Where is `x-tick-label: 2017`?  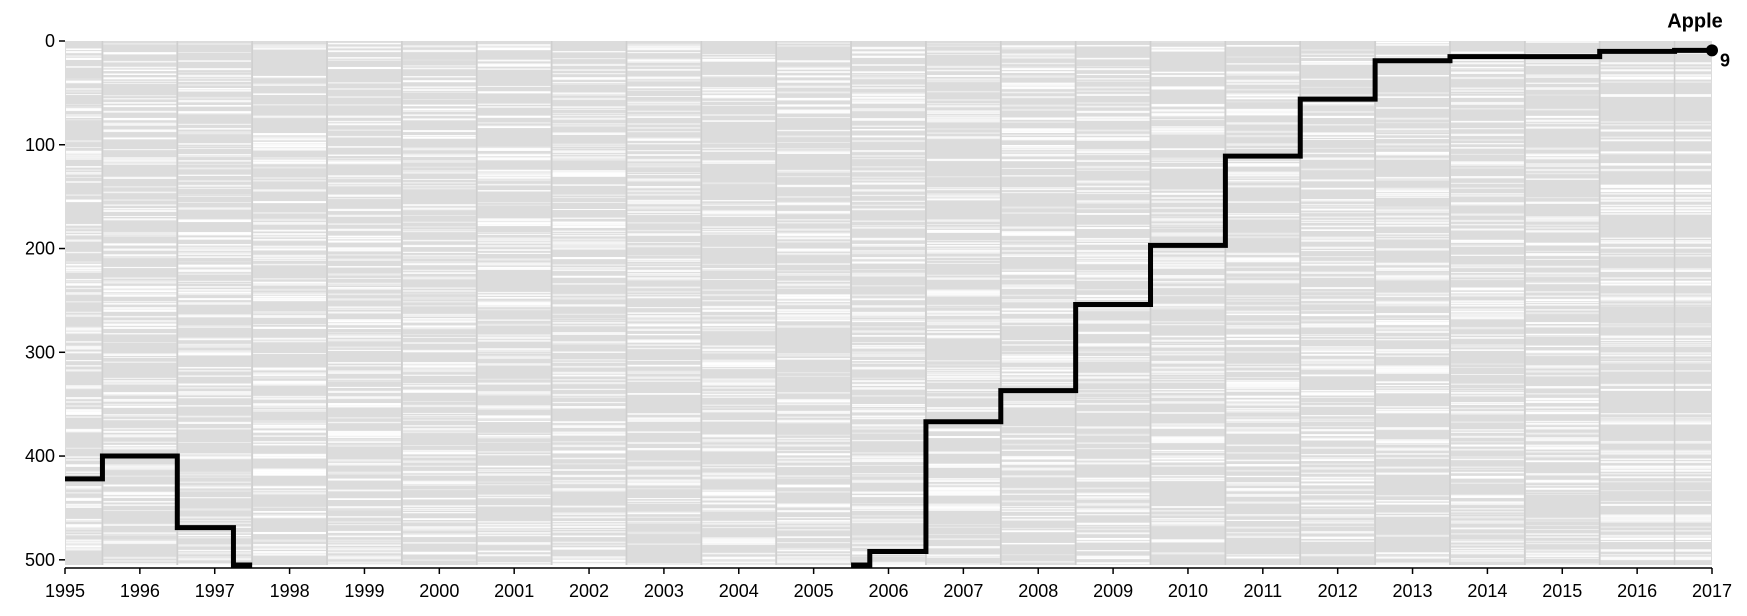 x-tick-label: 2017 is located at coordinates (1712, 591).